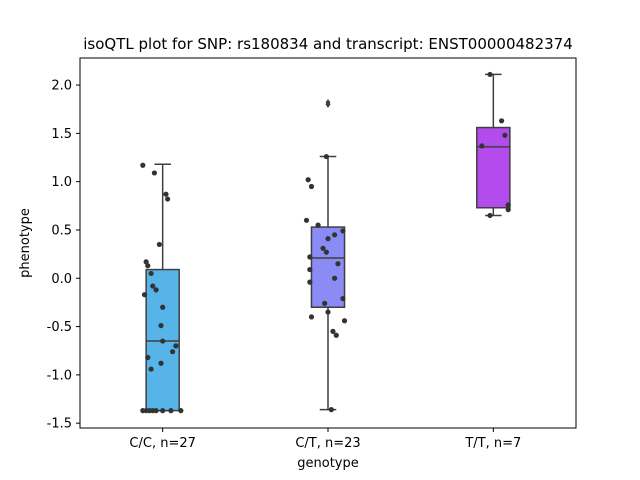 This screenshot has width=640, height=480. I want to click on y-axis-label: phenotype, so click(25, 243).